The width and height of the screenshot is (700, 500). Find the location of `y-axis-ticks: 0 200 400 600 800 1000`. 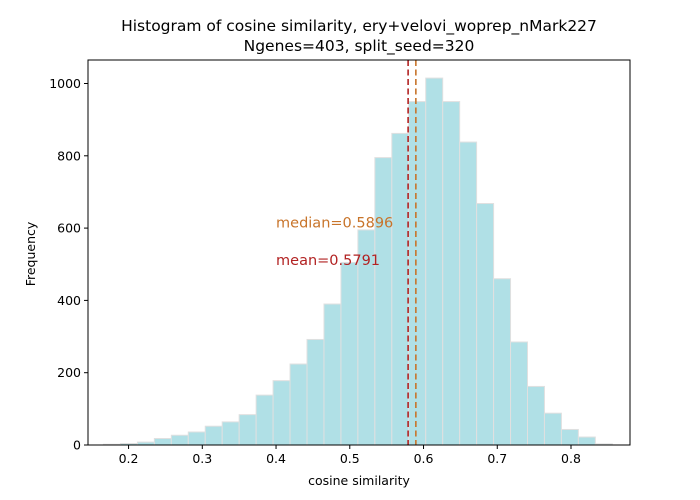

y-axis-ticks: 0 200 400 600 800 1000 is located at coordinates (68, 264).